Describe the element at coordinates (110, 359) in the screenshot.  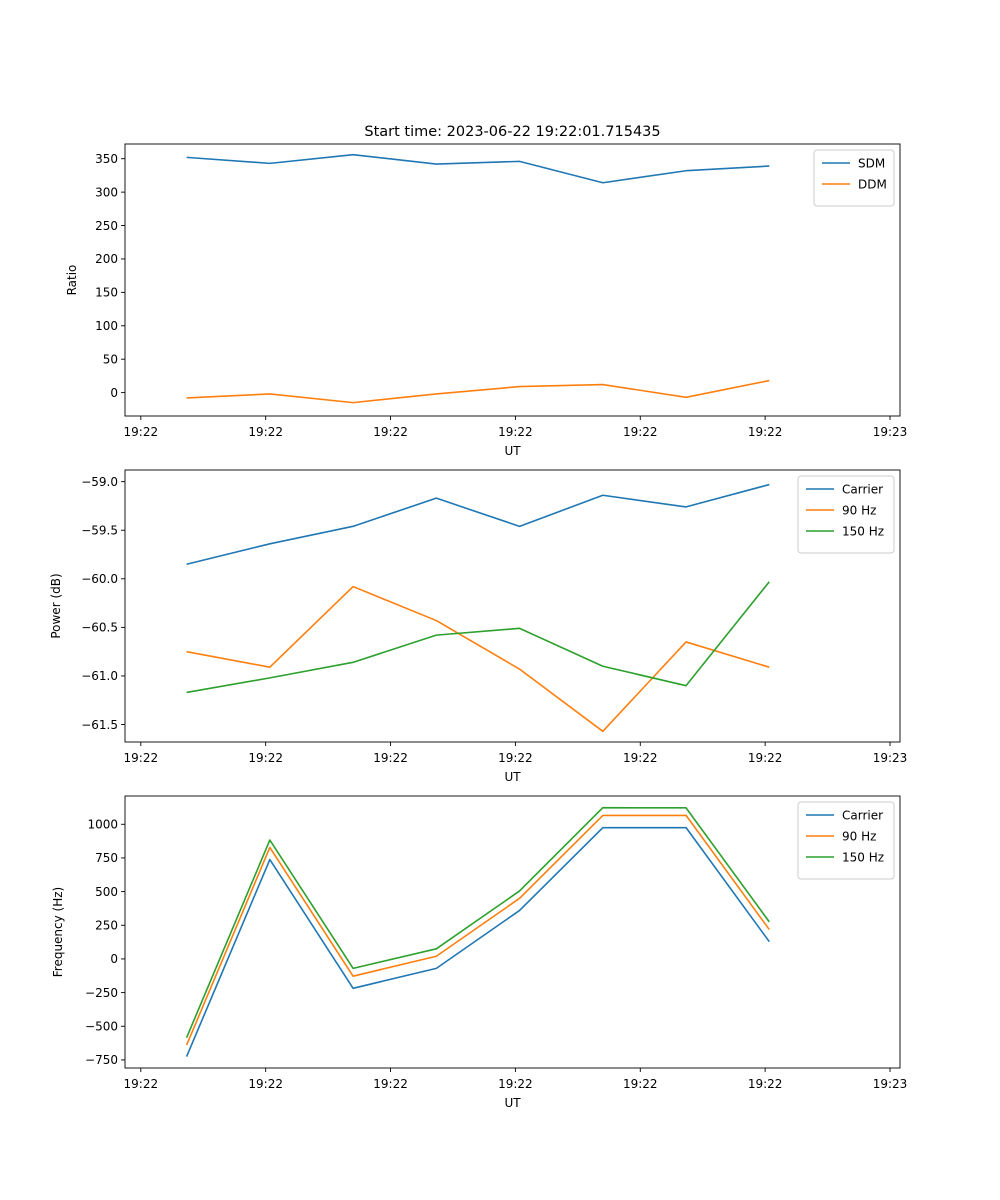
I see `y-tick-label: 50` at that location.